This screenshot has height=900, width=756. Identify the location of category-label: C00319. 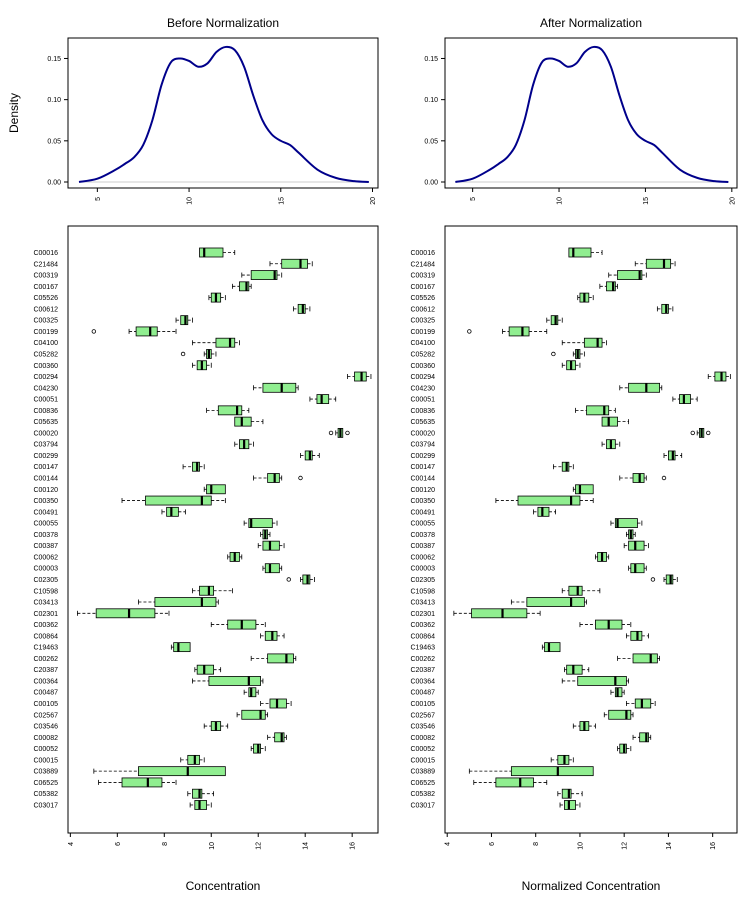
(45, 276).